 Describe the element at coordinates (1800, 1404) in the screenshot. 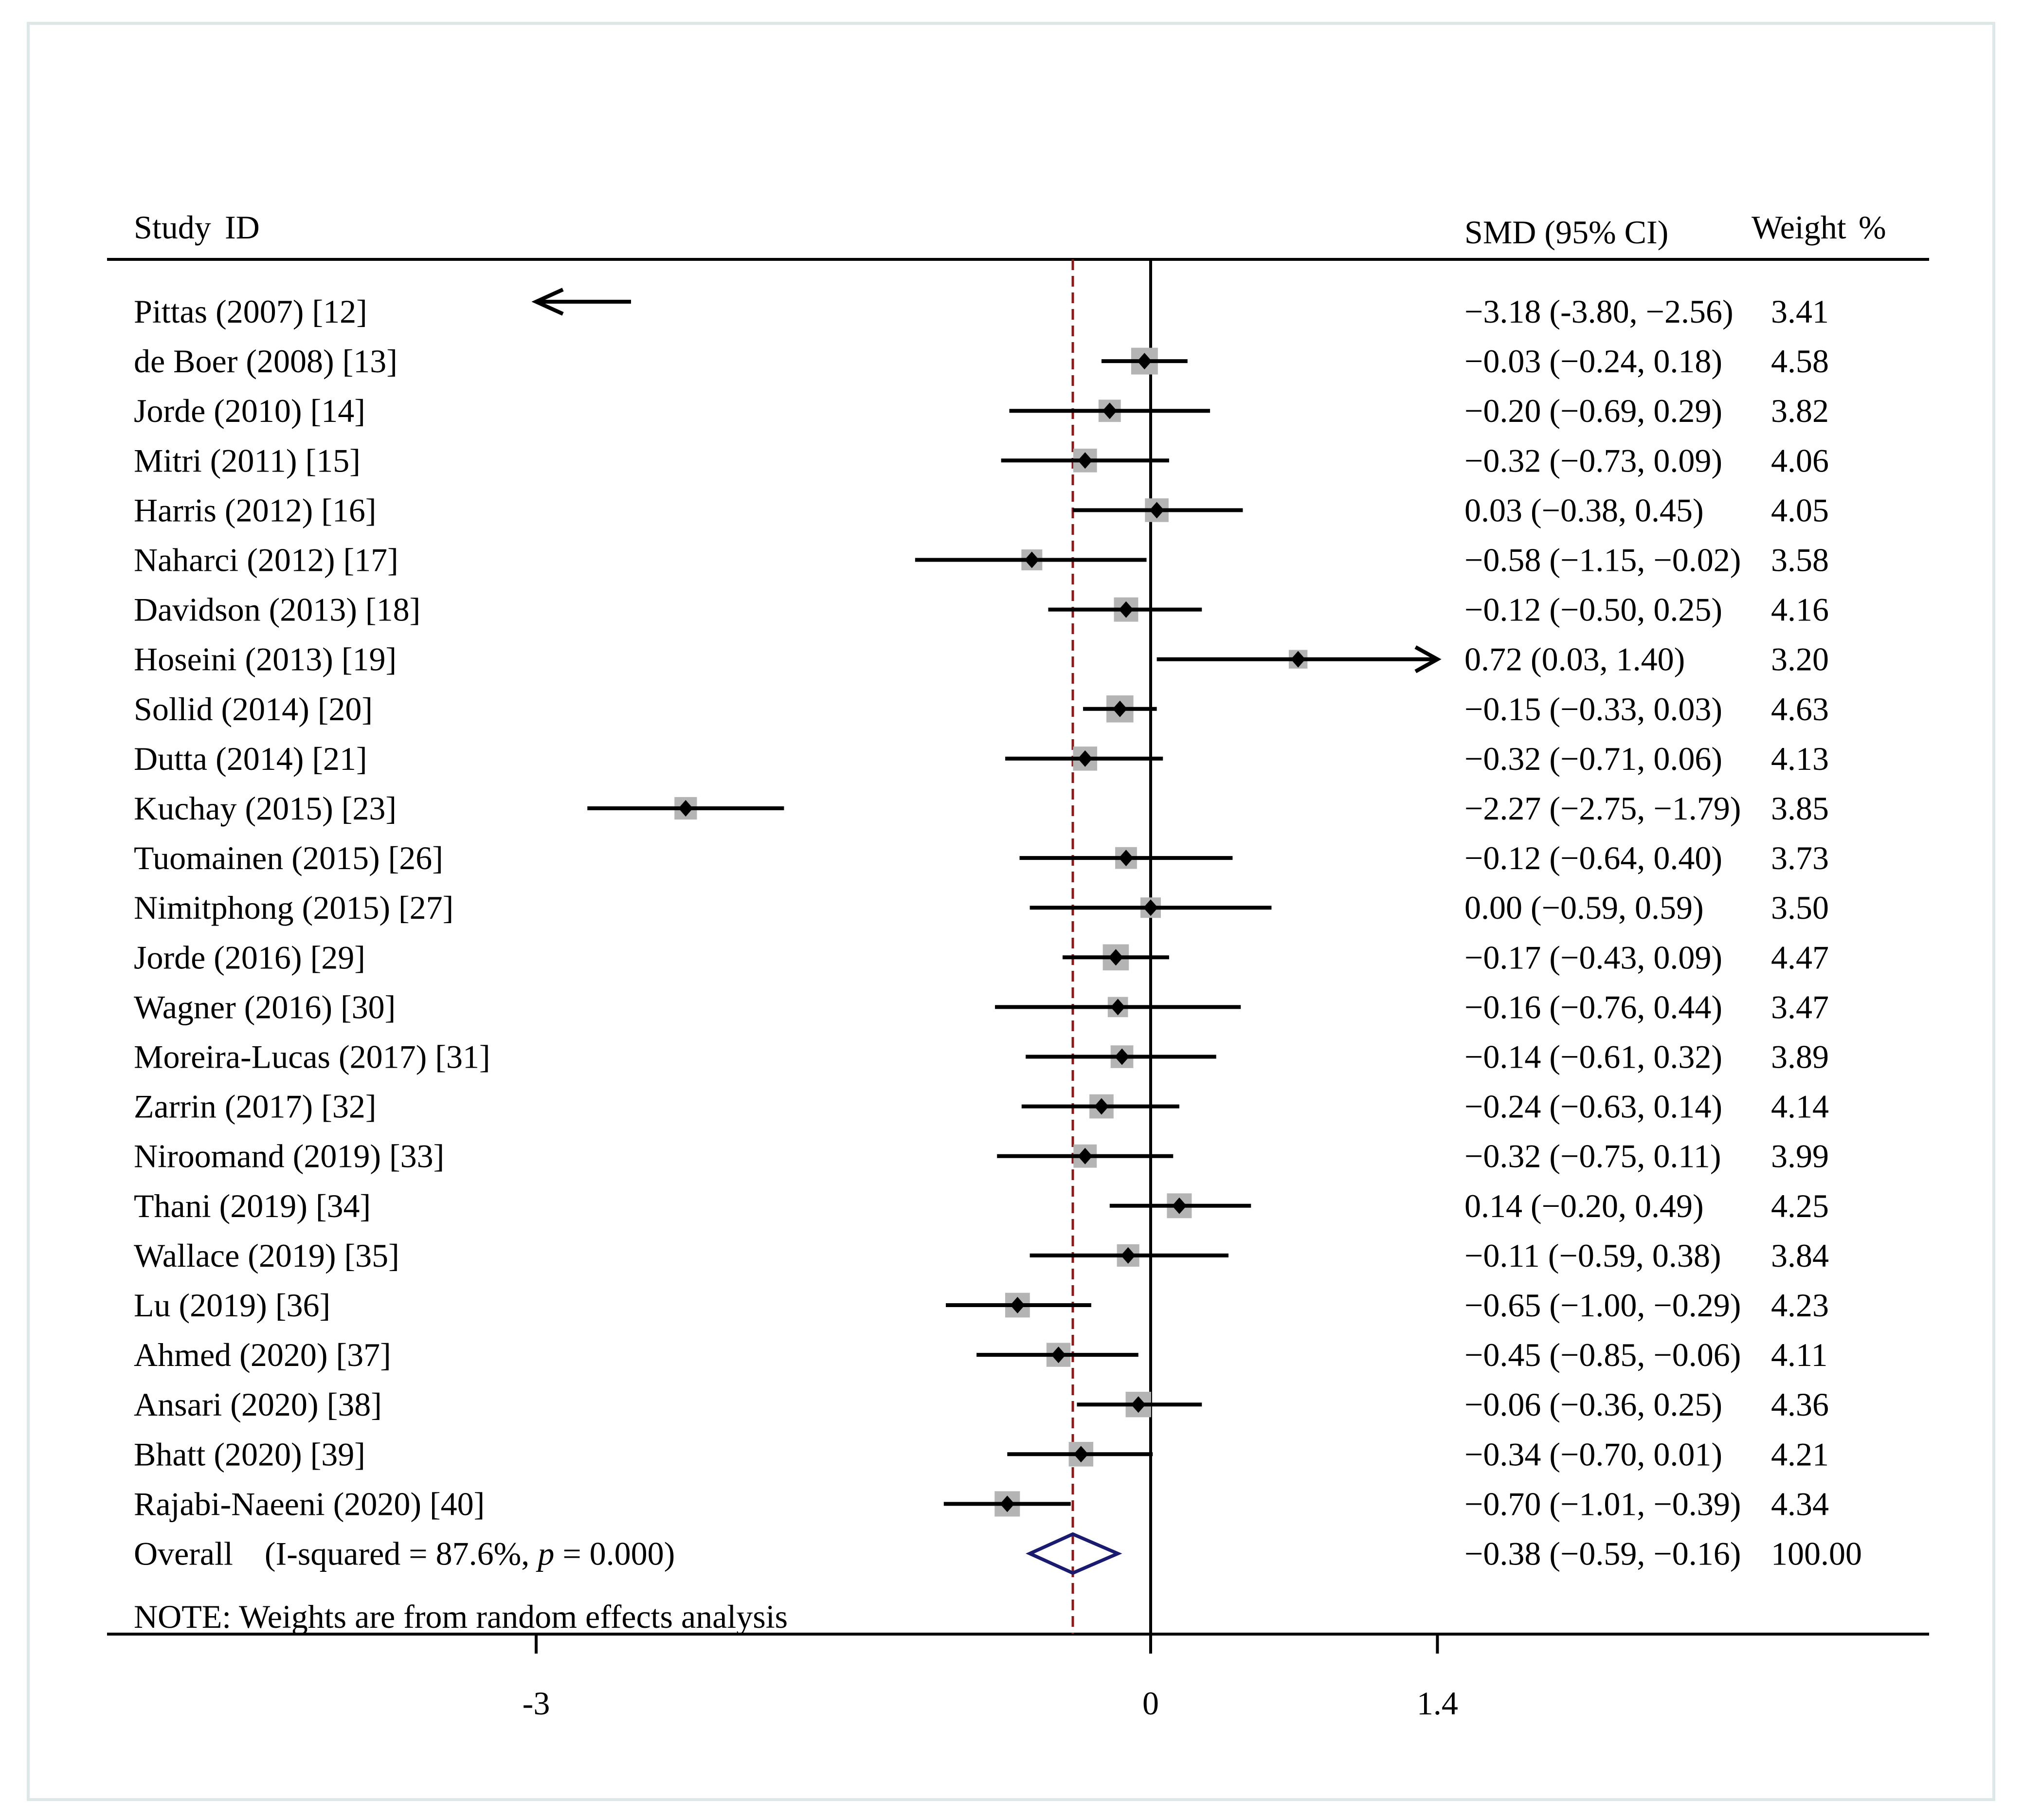

I see `study-weight: 4.36` at that location.